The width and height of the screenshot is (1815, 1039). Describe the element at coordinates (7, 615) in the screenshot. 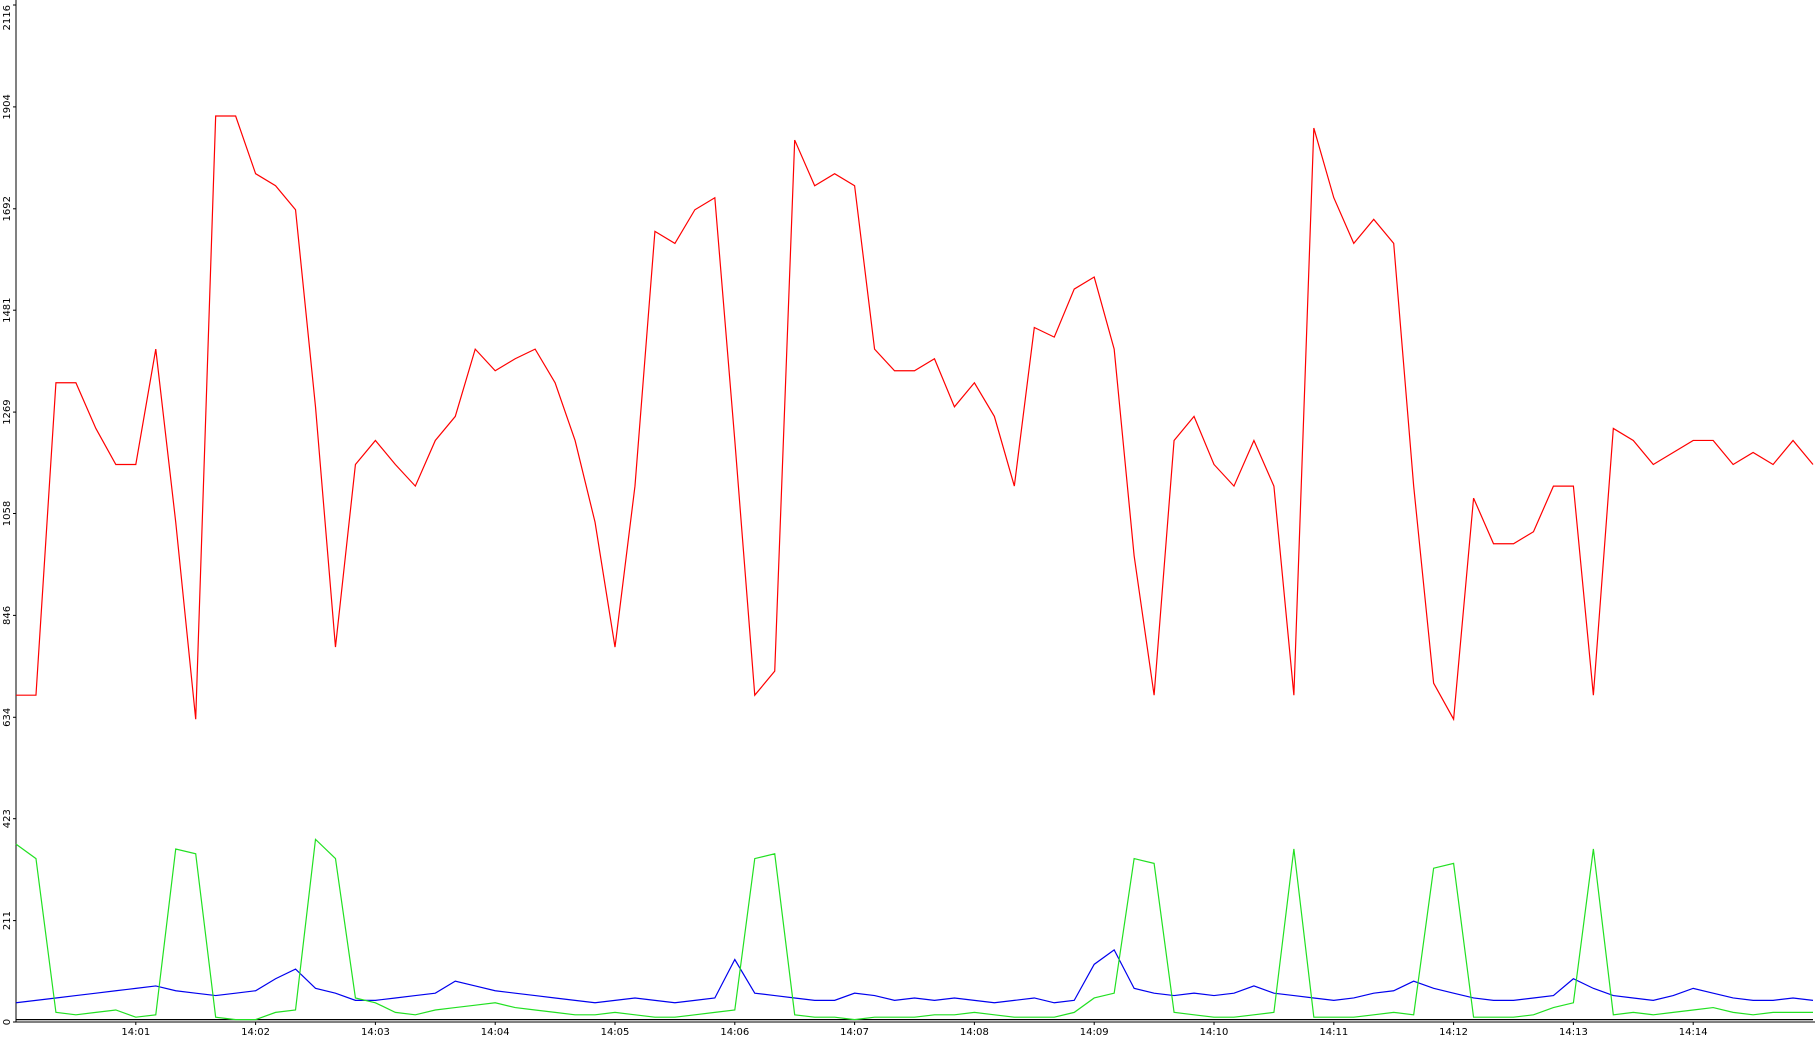

I see `y-tick-label: 846` at that location.